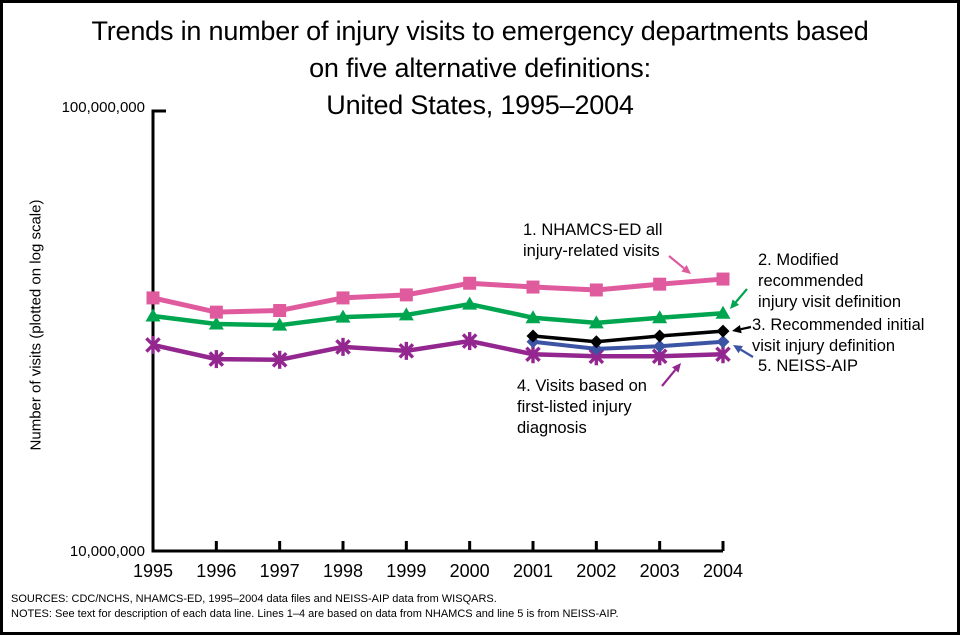 This screenshot has height=635, width=960. Describe the element at coordinates (591, 251) in the screenshot. I see `annotation-series-1-line: injury-related visits` at that location.